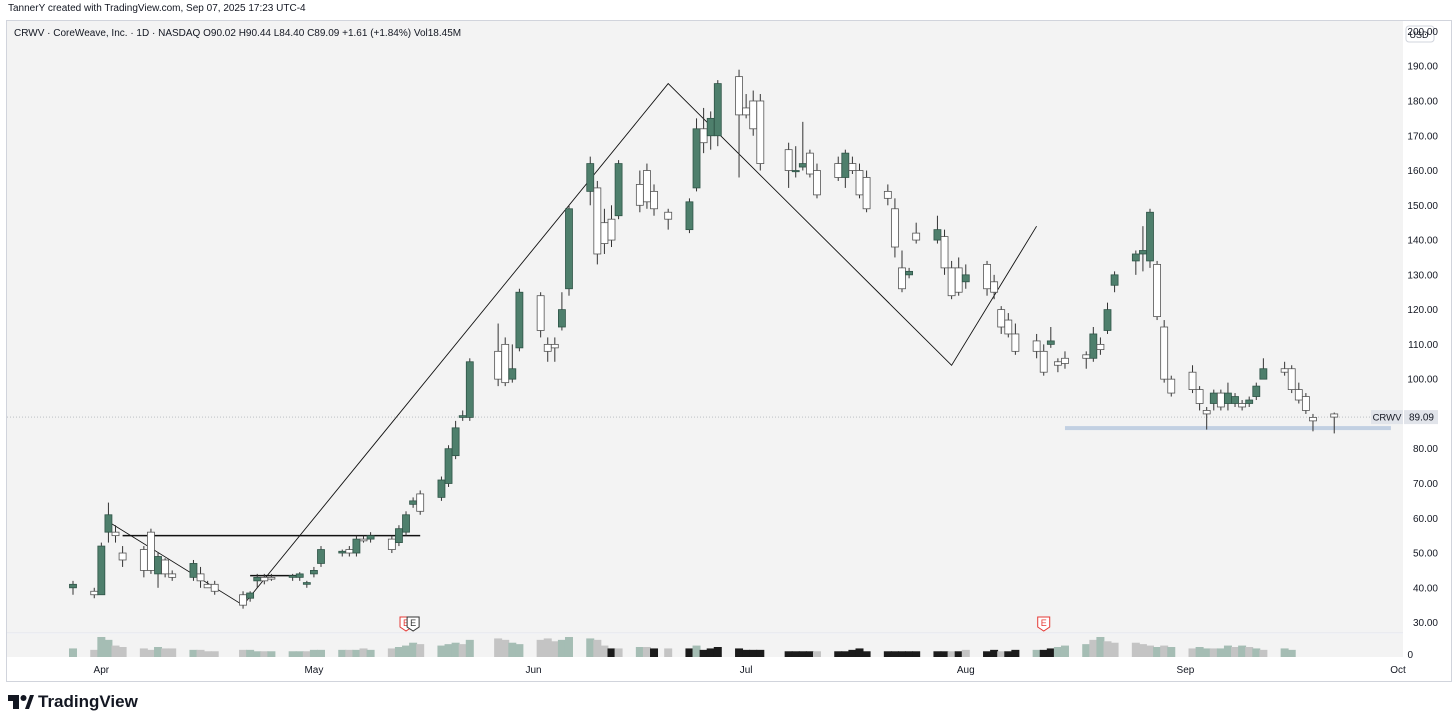 This screenshot has height=728, width=1456. I want to click on currency-button, so click(1420, 34).